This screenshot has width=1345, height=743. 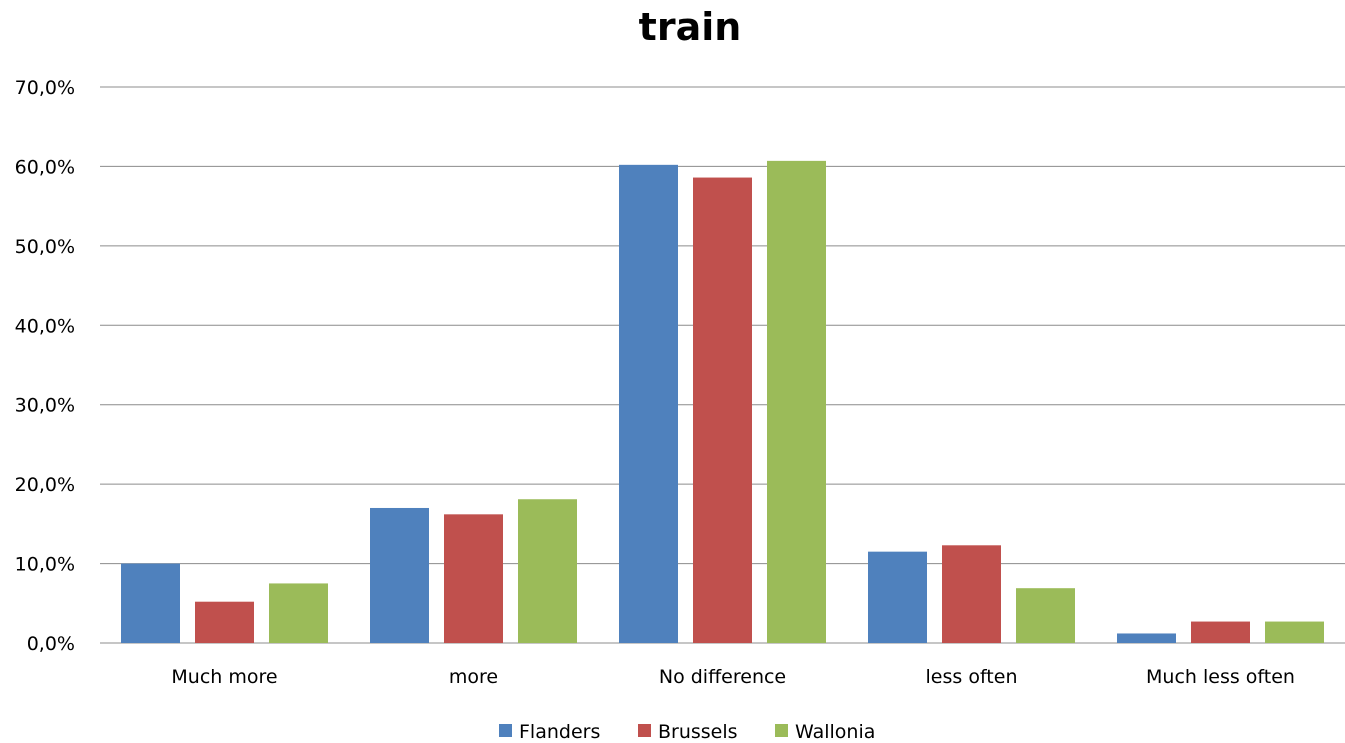 I want to click on x-category-label: more, so click(x=473, y=677).